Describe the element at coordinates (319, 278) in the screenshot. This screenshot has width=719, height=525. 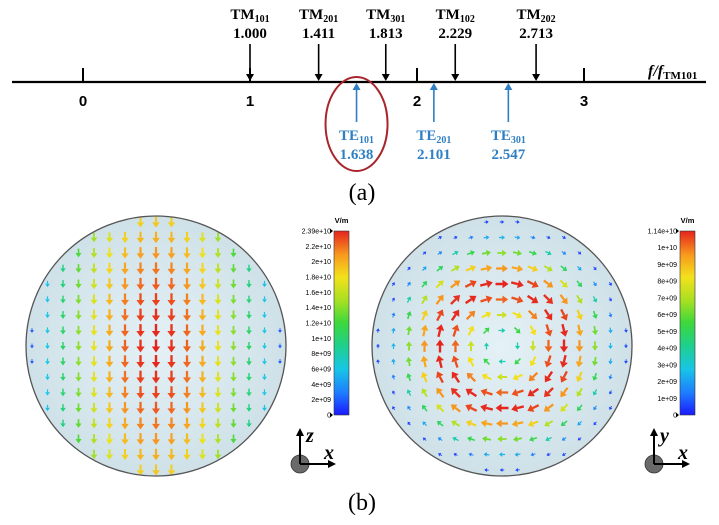
I see `colorbar-tick-label: 1.8e+10` at that location.